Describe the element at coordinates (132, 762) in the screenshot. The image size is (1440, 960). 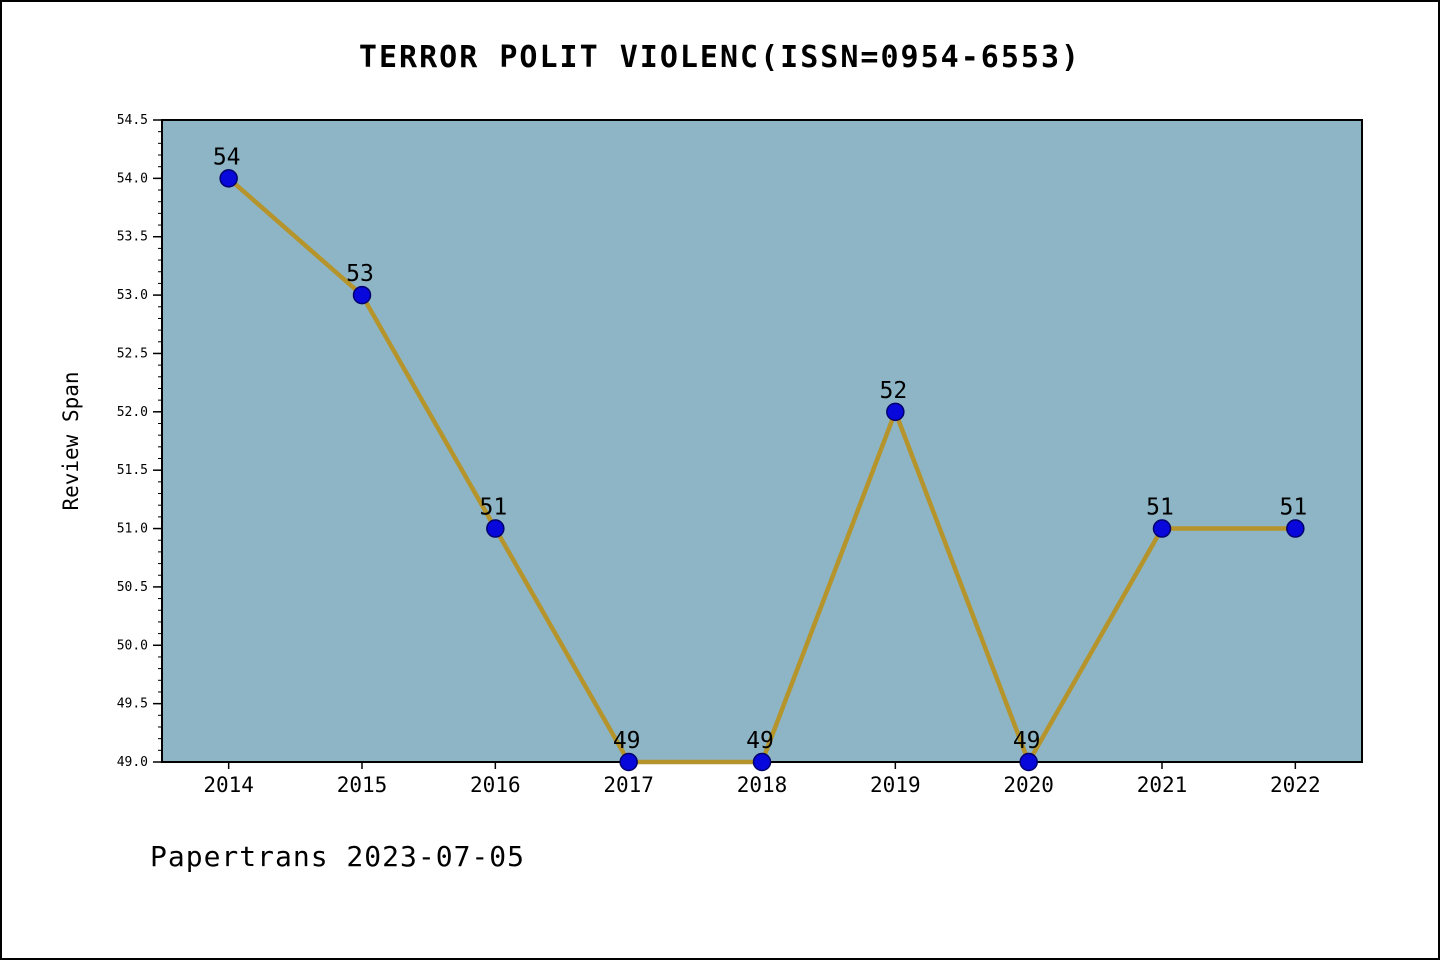
I see `y-tick-label: 49.0` at that location.